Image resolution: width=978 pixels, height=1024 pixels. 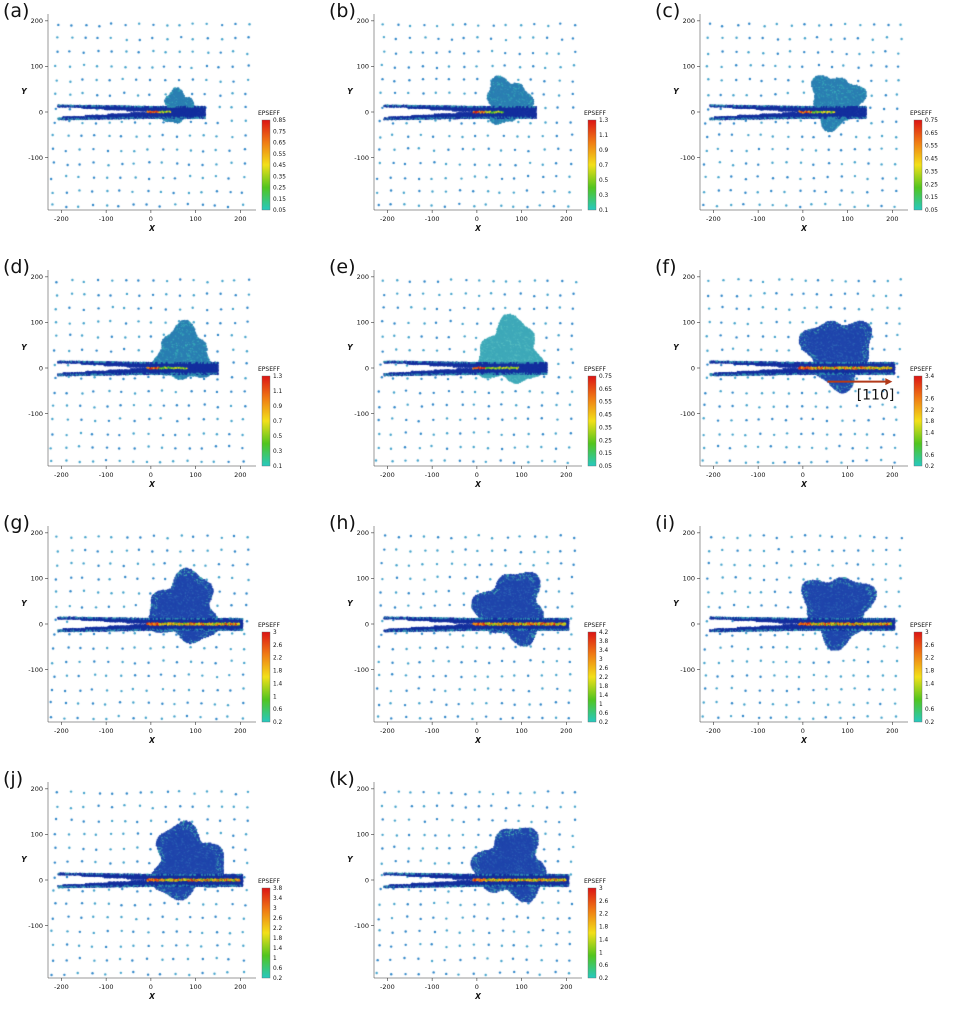 What do you see at coordinates (342, 779) in the screenshot?
I see `panel-label-k: (k)` at bounding box center [342, 779].